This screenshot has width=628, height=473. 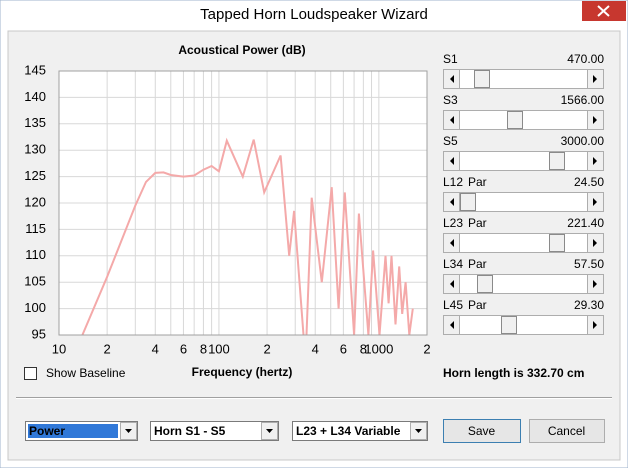 What do you see at coordinates (73, 431) in the screenshot?
I see `dropdown-selection` at bounding box center [73, 431].